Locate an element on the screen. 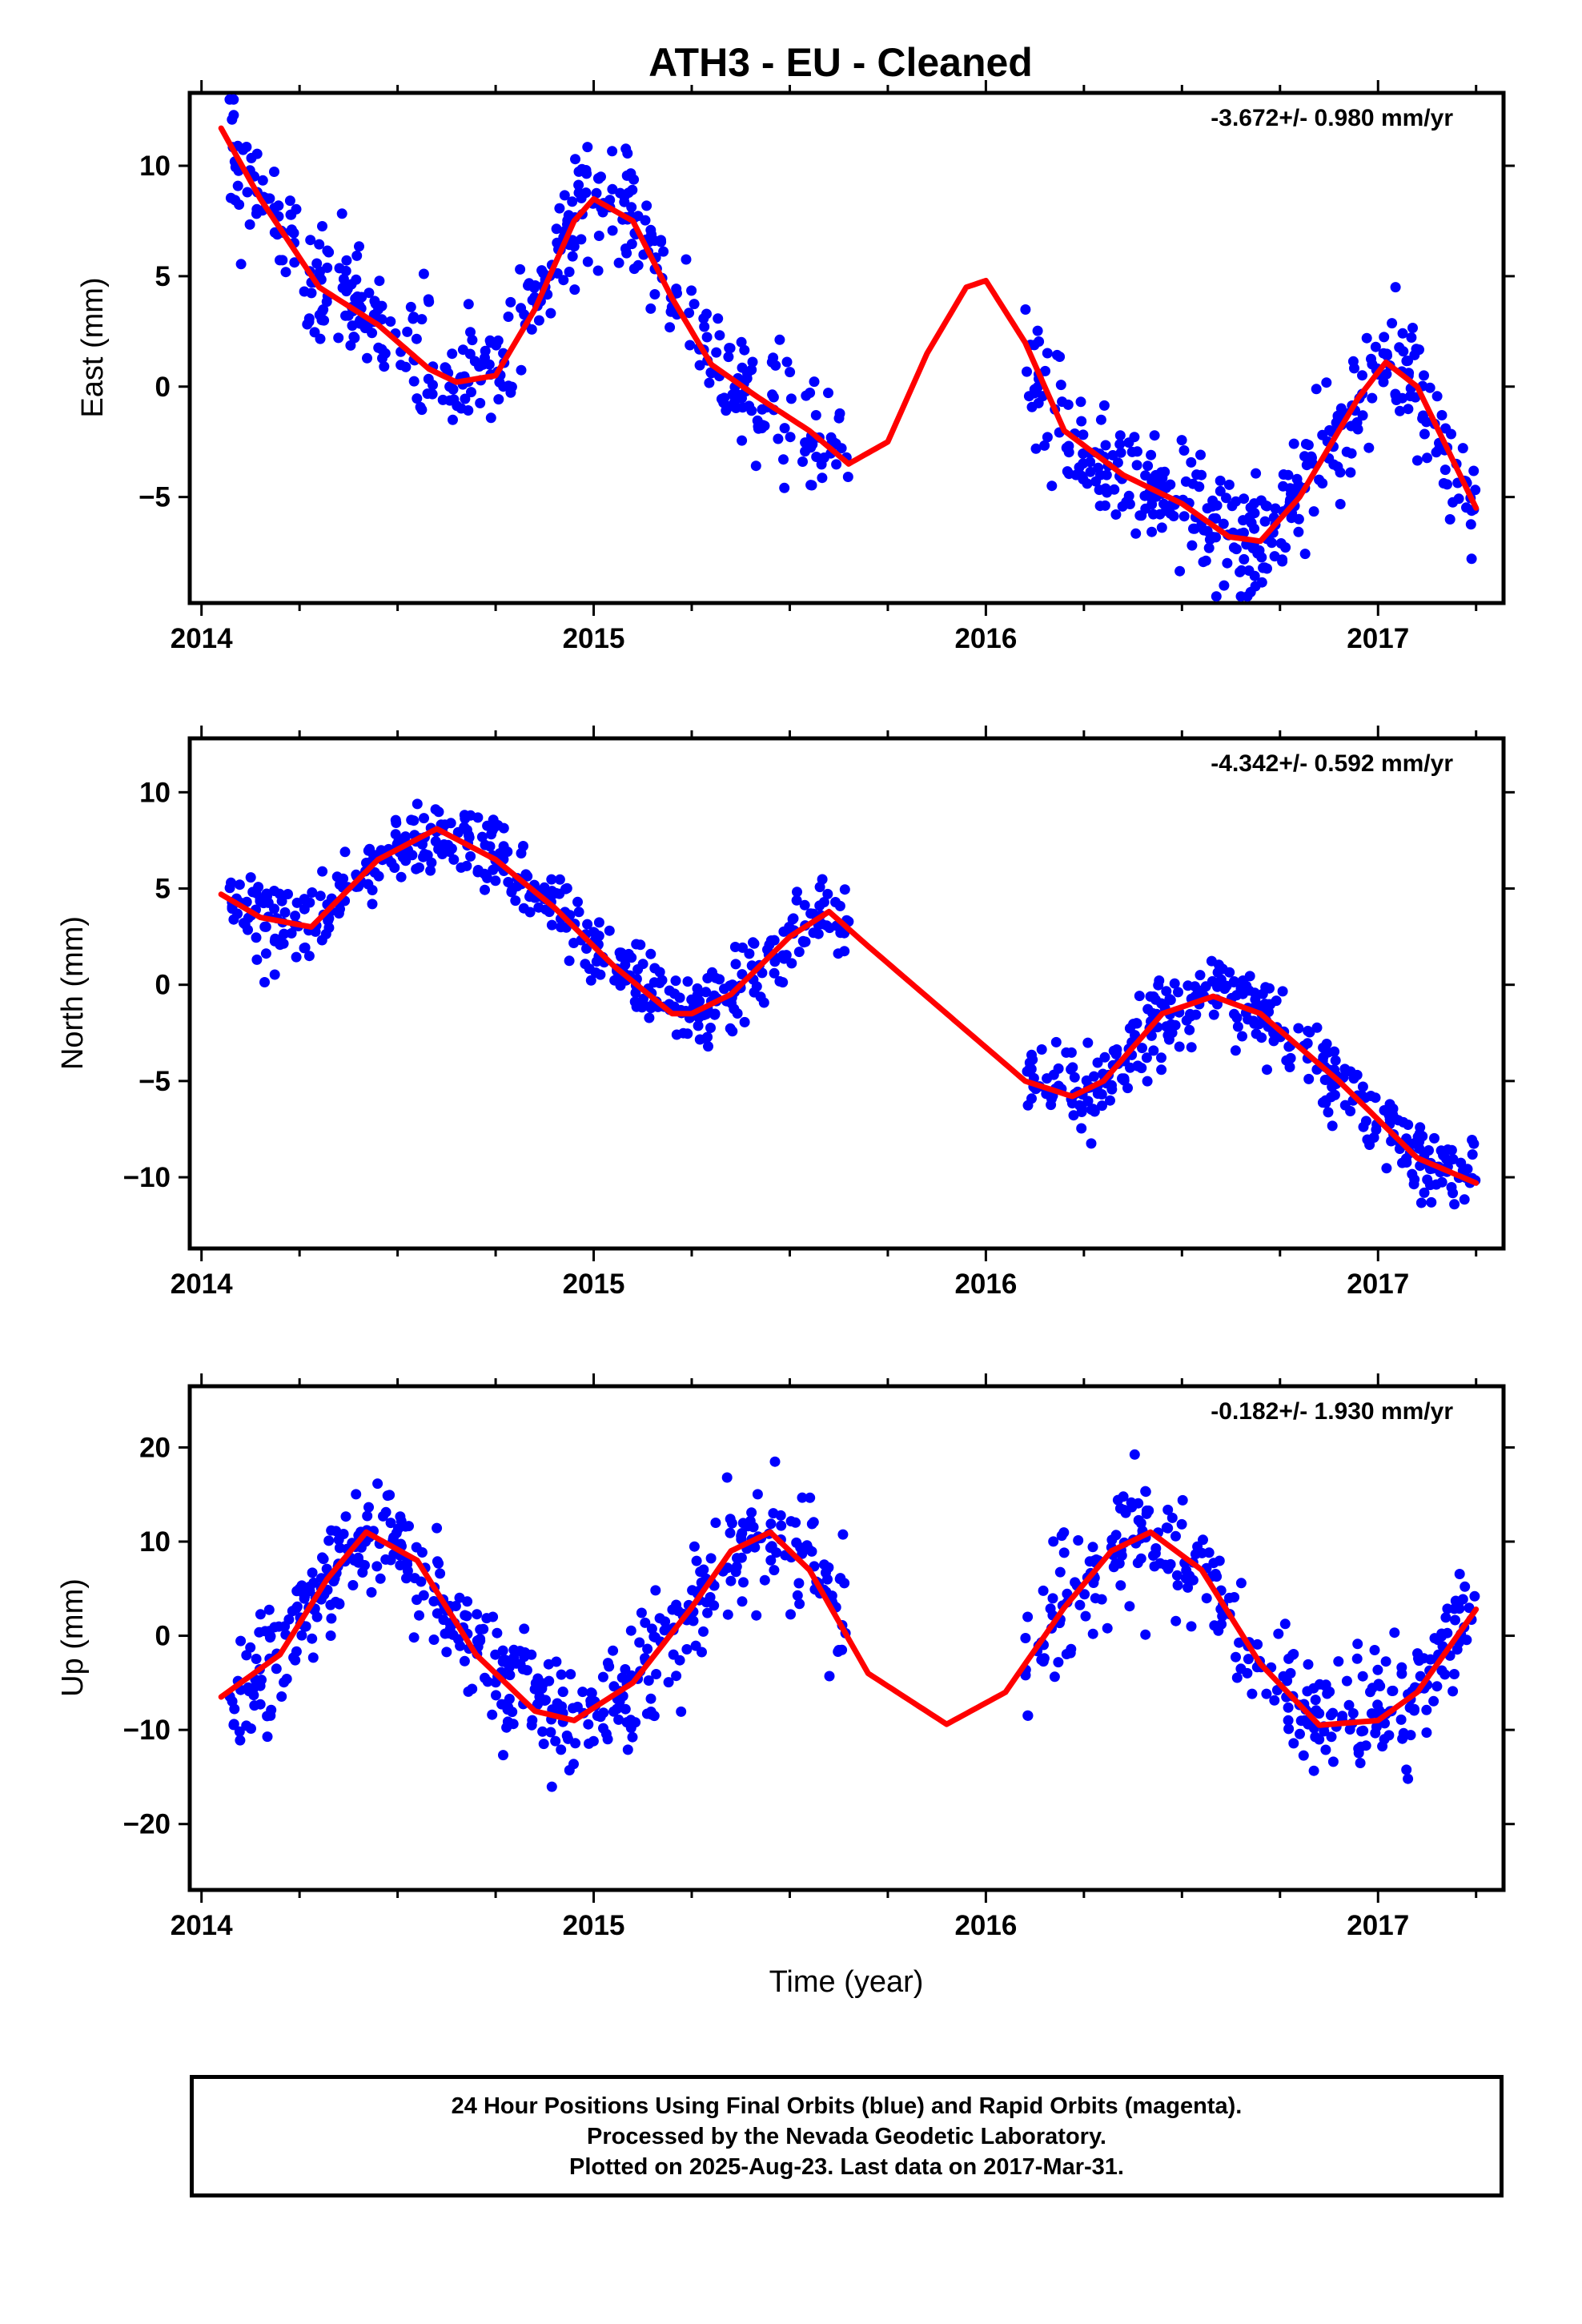 This screenshot has width=1582, height=2324. up-fit-line is located at coordinates (849, 1628).